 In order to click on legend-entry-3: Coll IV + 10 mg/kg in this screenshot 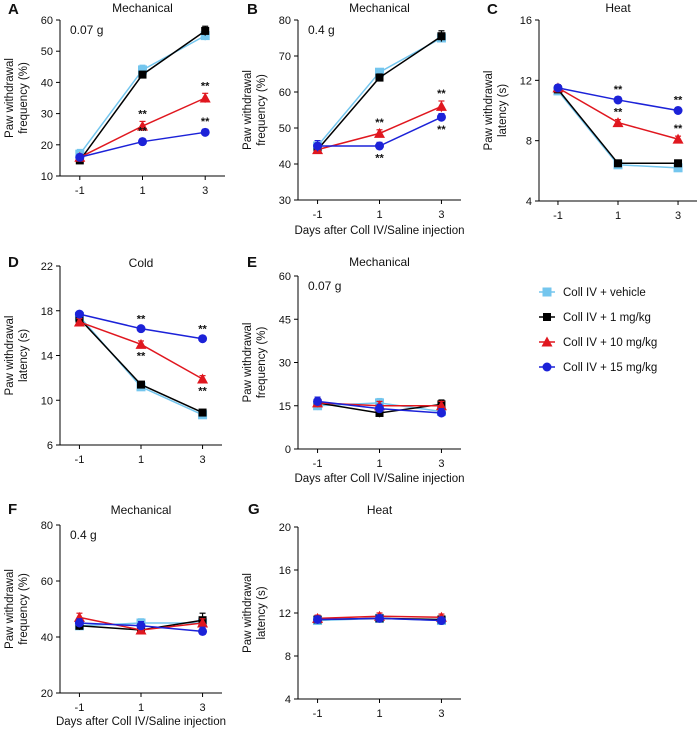, I will do `click(598, 342)`.